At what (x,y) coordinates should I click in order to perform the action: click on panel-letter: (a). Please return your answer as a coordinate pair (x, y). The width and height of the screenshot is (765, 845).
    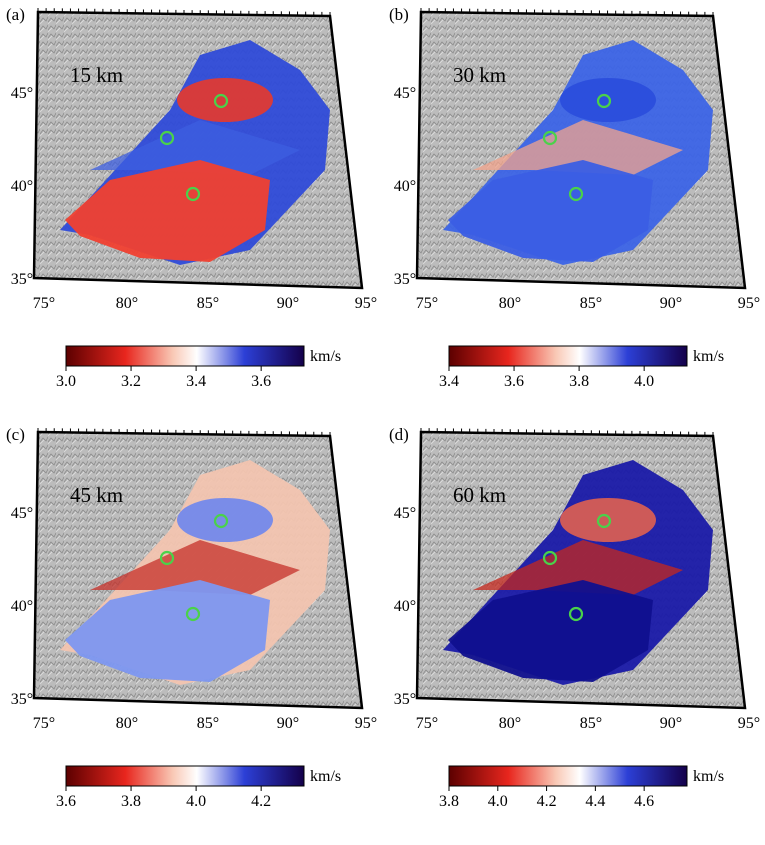
    Looking at the image, I should click on (15, 14).